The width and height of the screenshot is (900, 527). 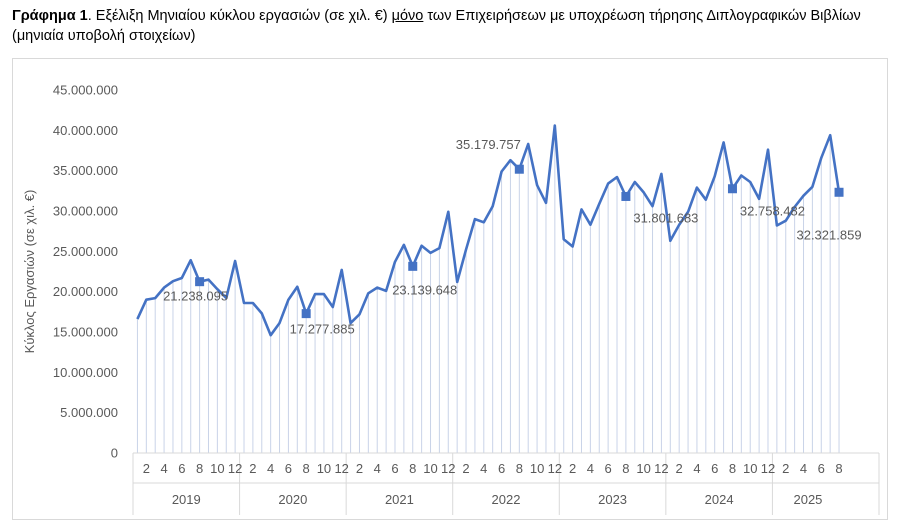 I want to click on x-year-label: 2025, so click(x=807, y=499).